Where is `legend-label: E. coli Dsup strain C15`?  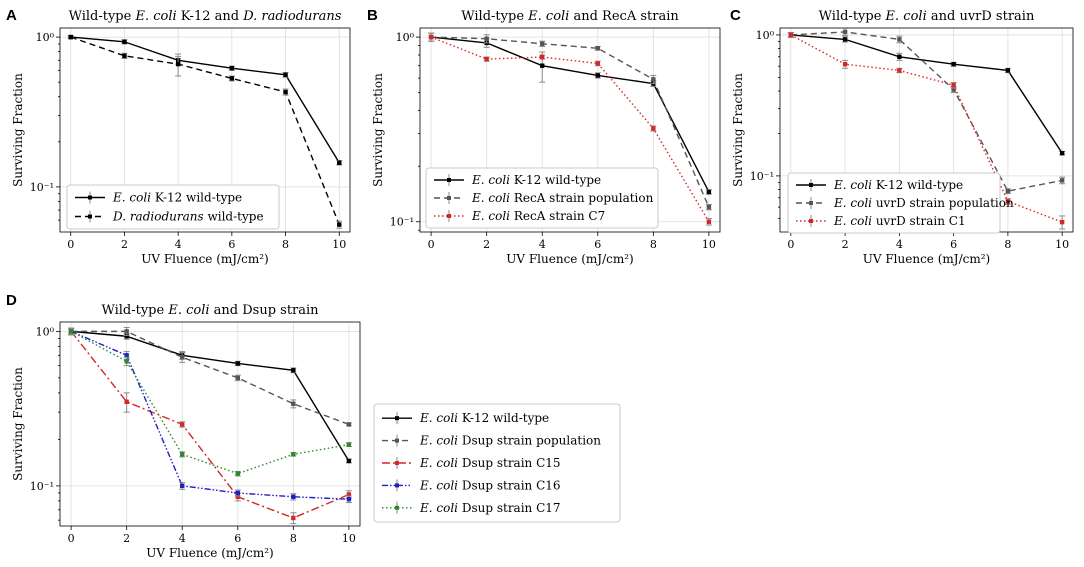
legend-label: E. coli Dsup strain C15 is located at coordinates (490, 463).